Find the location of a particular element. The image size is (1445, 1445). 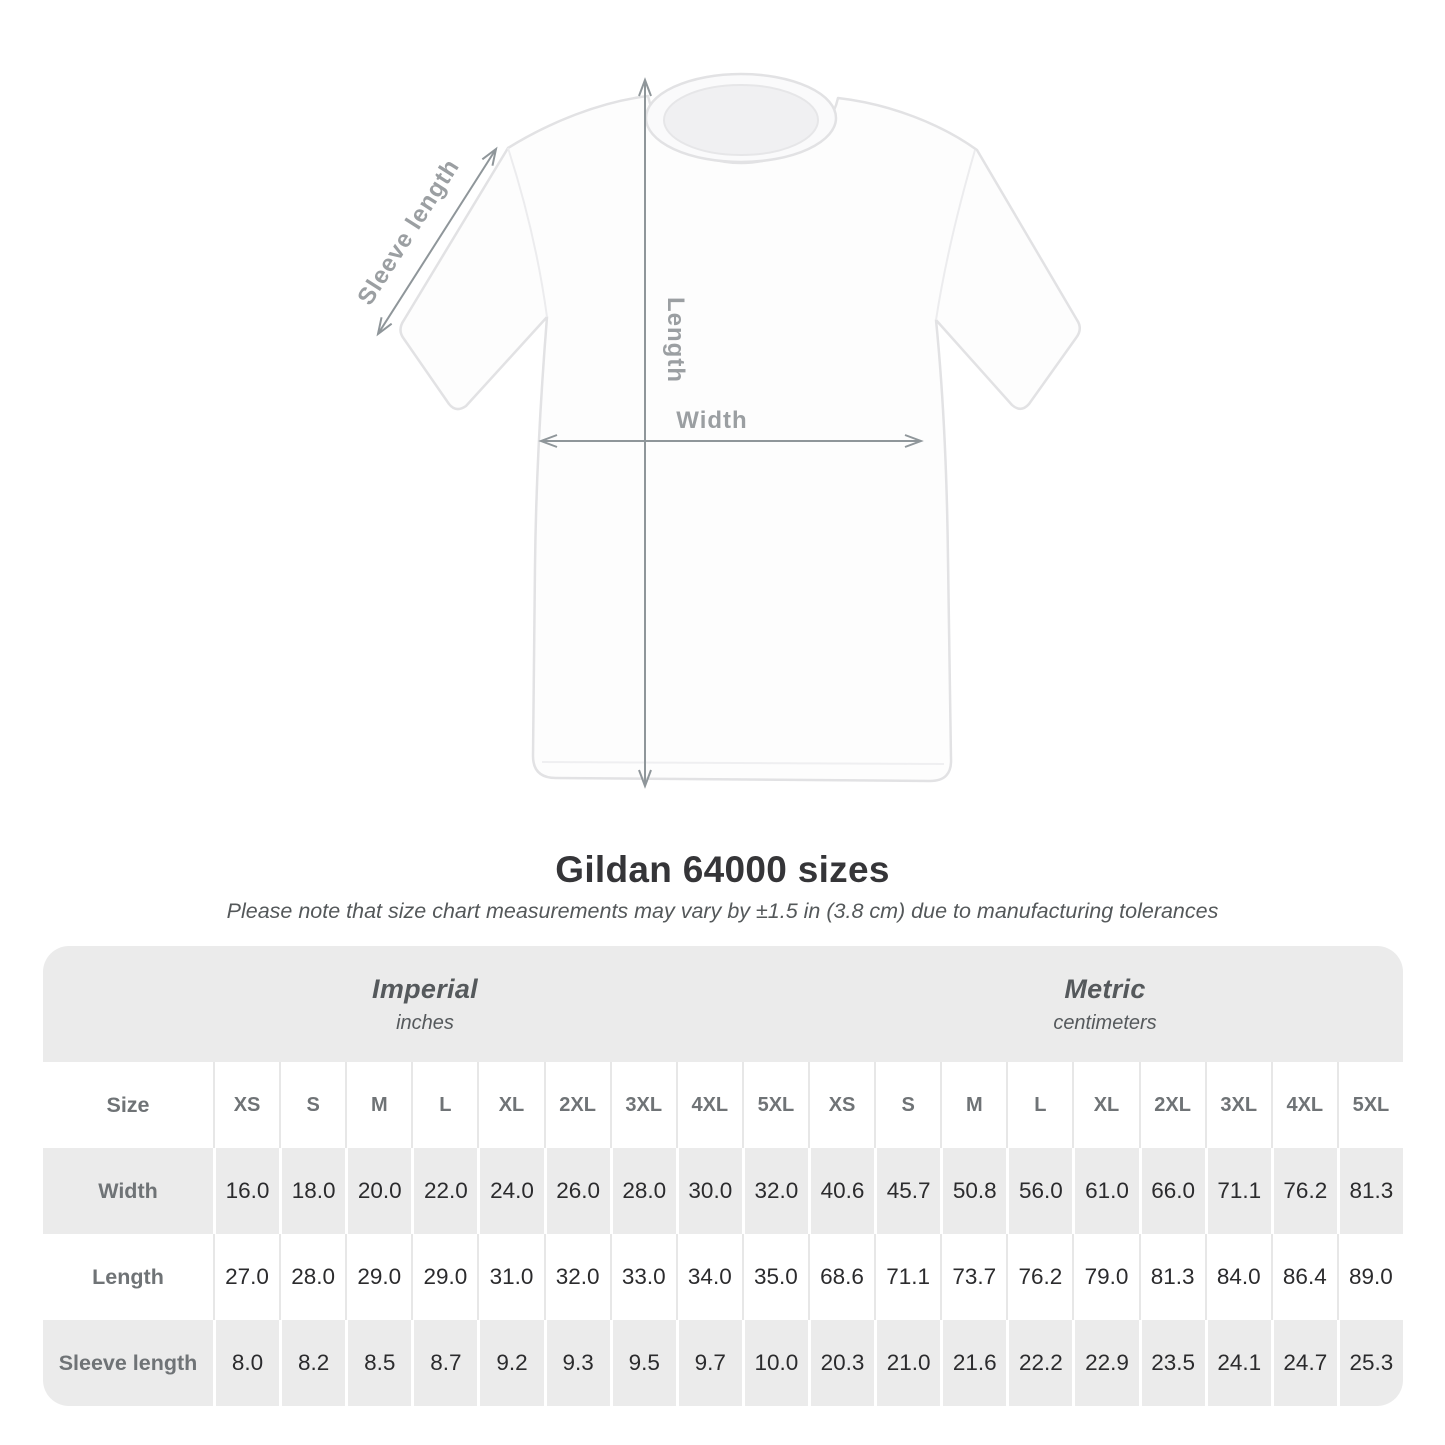

value-cell: 24.7 is located at coordinates (1303, 1363).